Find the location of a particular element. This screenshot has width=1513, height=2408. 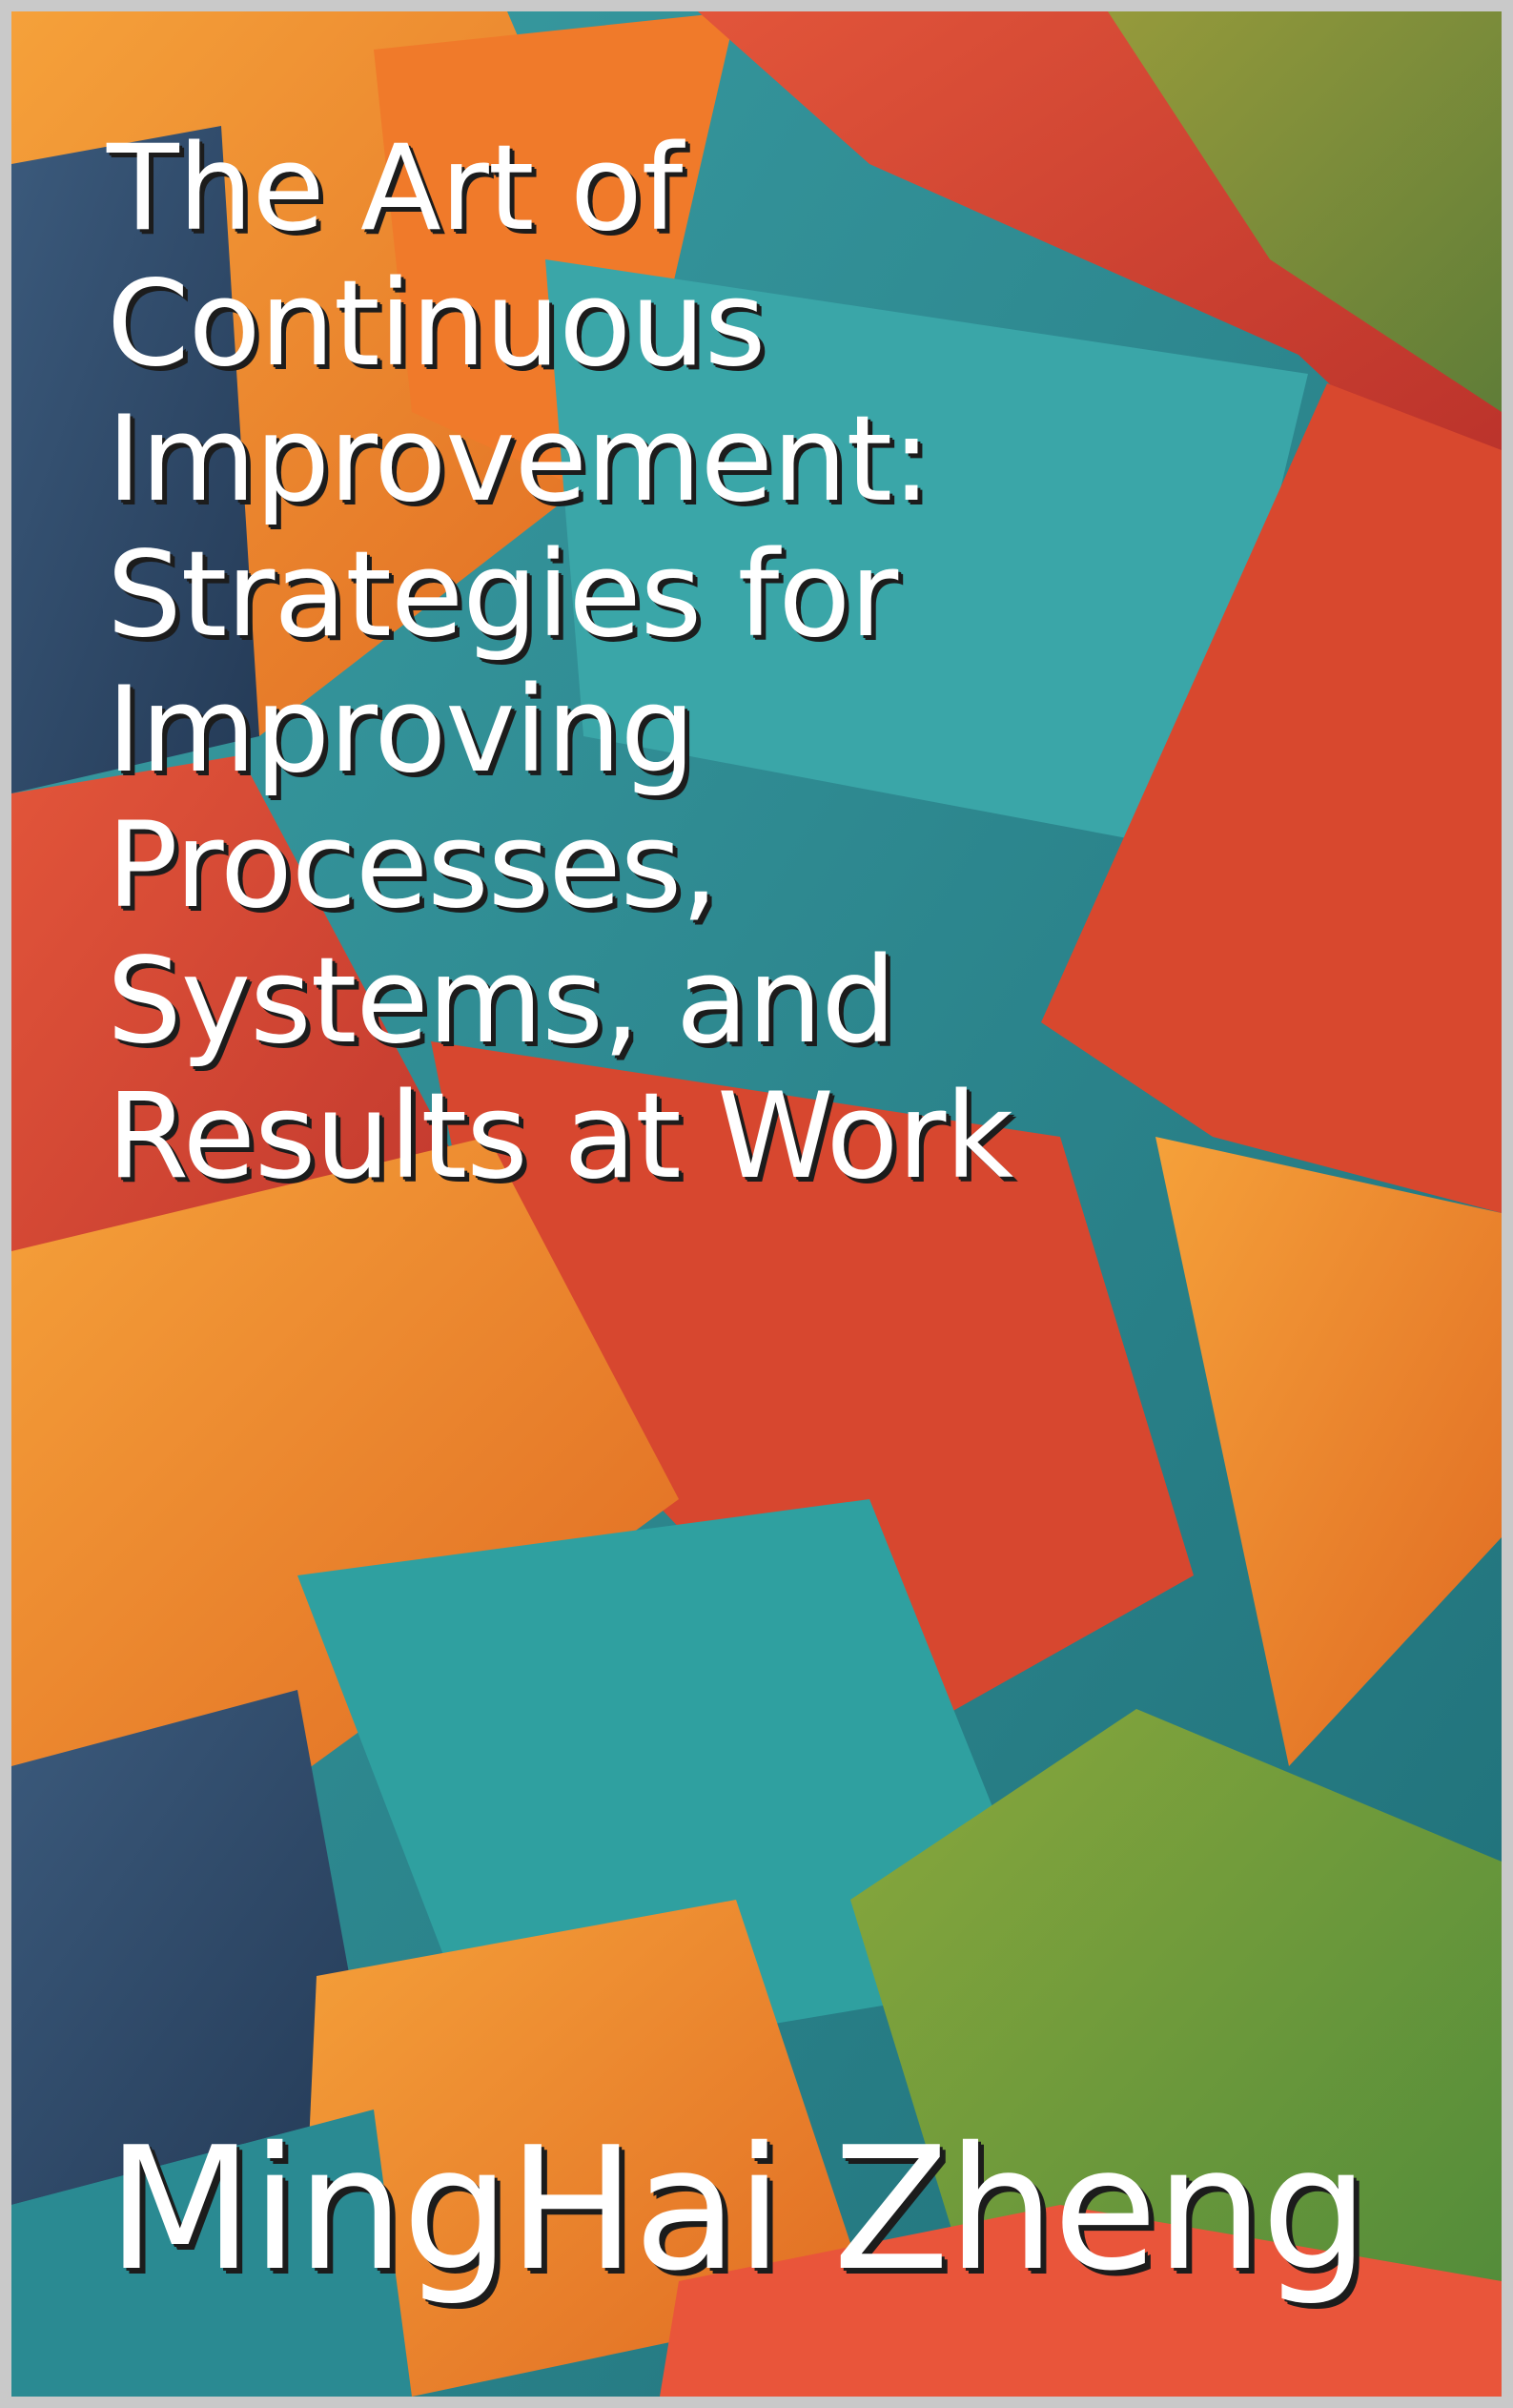

green-paper-shape is located at coordinates (1305, 211).